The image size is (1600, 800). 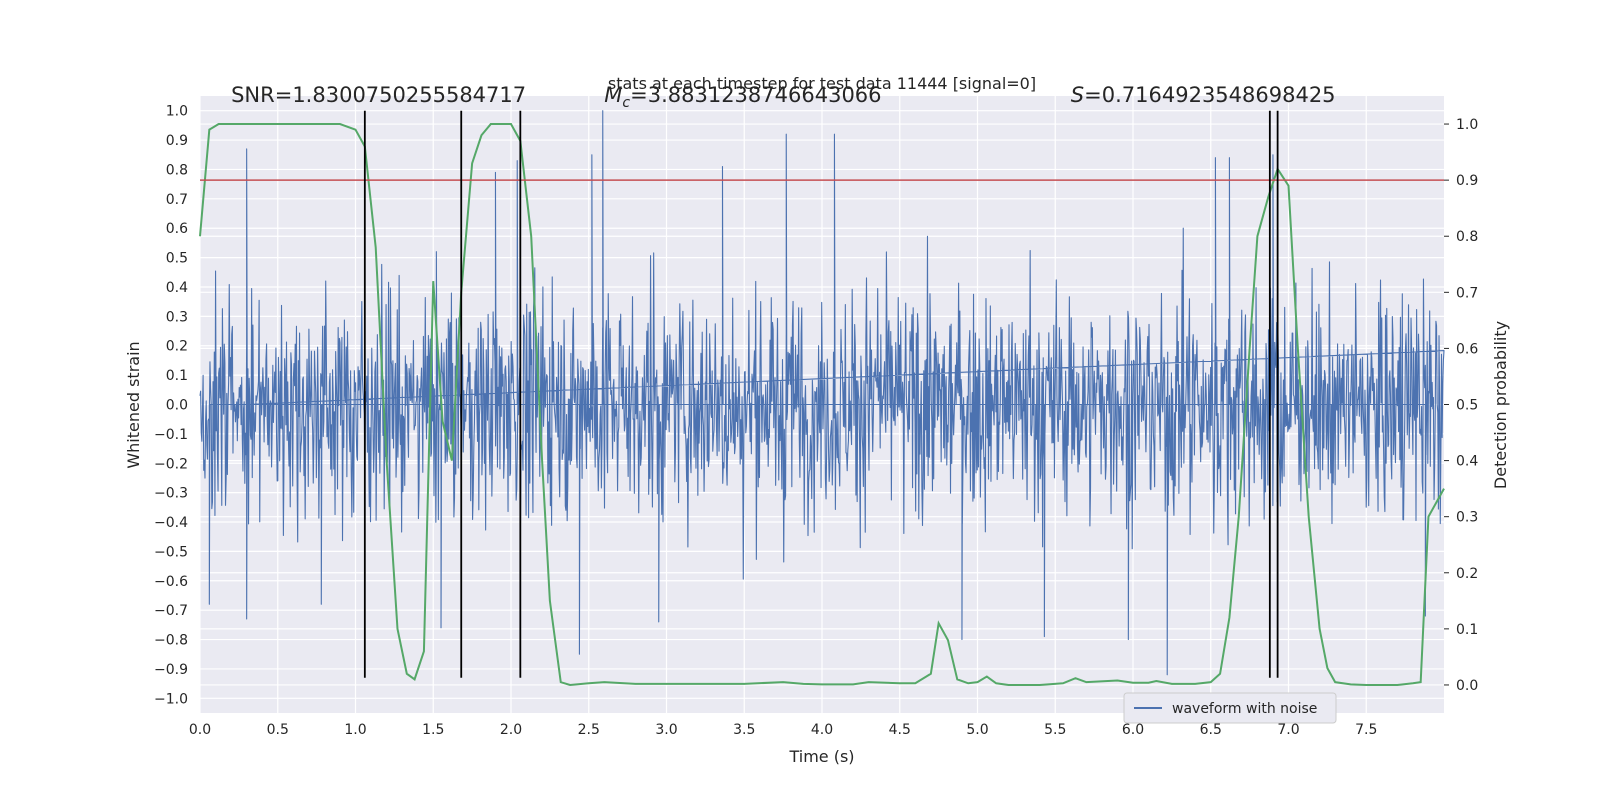 What do you see at coordinates (1467, 125) in the screenshot?
I see `y2-tick-label: 1.0` at bounding box center [1467, 125].